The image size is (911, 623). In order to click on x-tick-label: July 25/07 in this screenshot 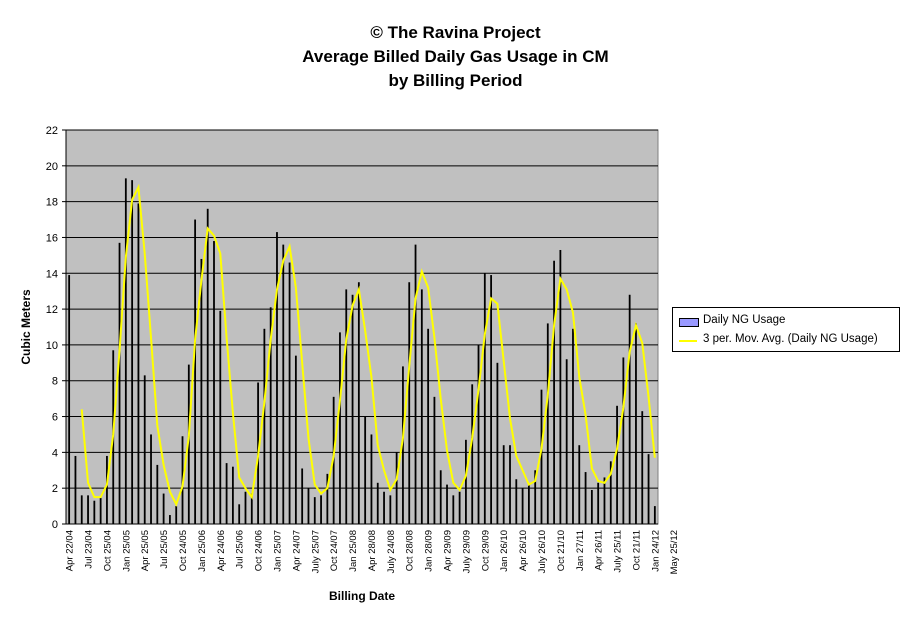, I will do `click(315, 551)`.